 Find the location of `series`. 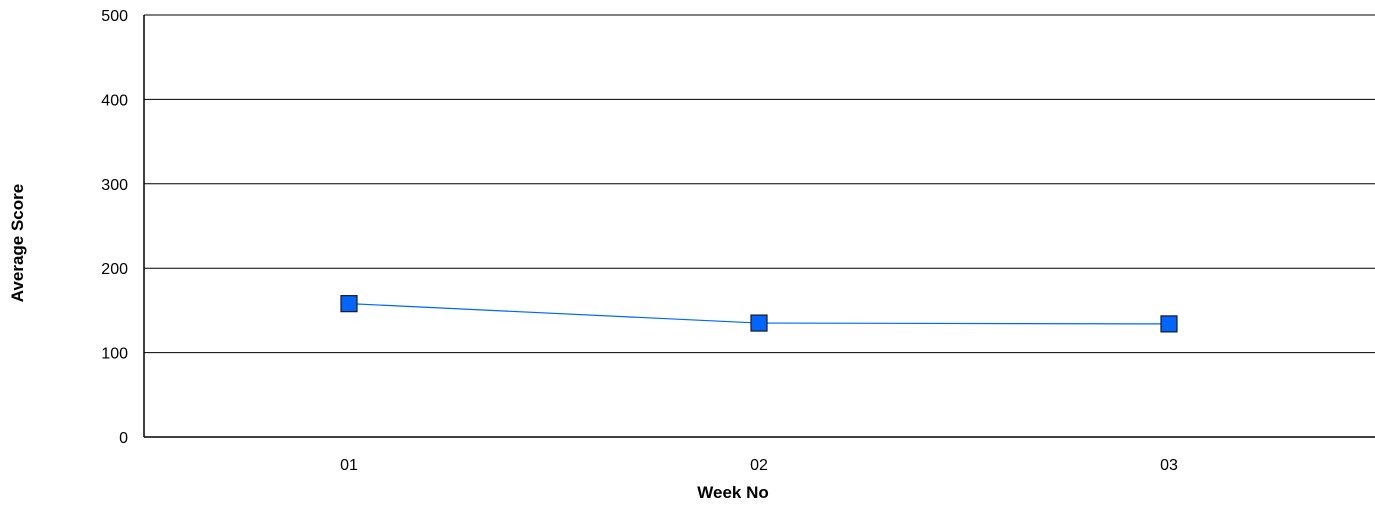

series is located at coordinates (759, 314).